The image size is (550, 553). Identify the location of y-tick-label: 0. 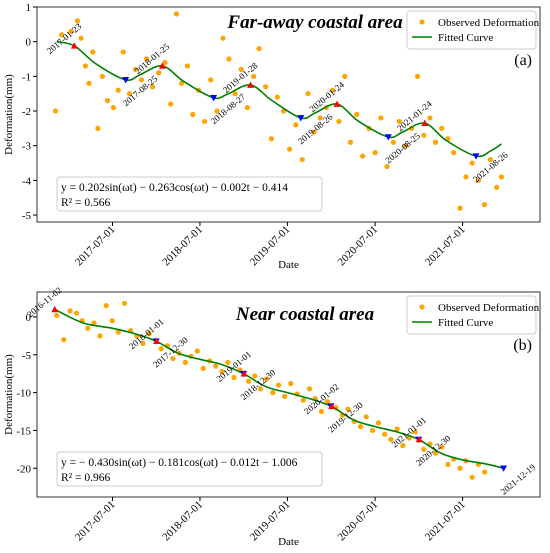
(29, 318).